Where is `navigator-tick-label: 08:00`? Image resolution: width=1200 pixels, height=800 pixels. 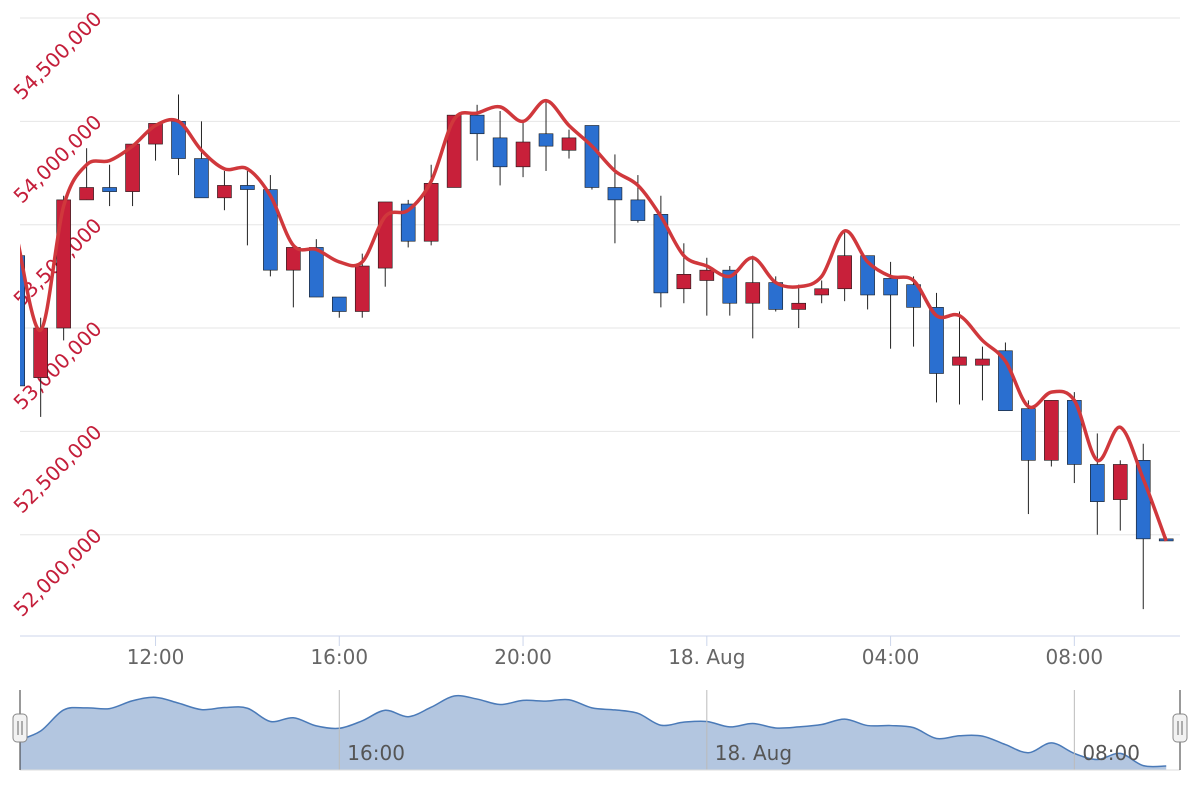 navigator-tick-label: 08:00 is located at coordinates (1111, 753).